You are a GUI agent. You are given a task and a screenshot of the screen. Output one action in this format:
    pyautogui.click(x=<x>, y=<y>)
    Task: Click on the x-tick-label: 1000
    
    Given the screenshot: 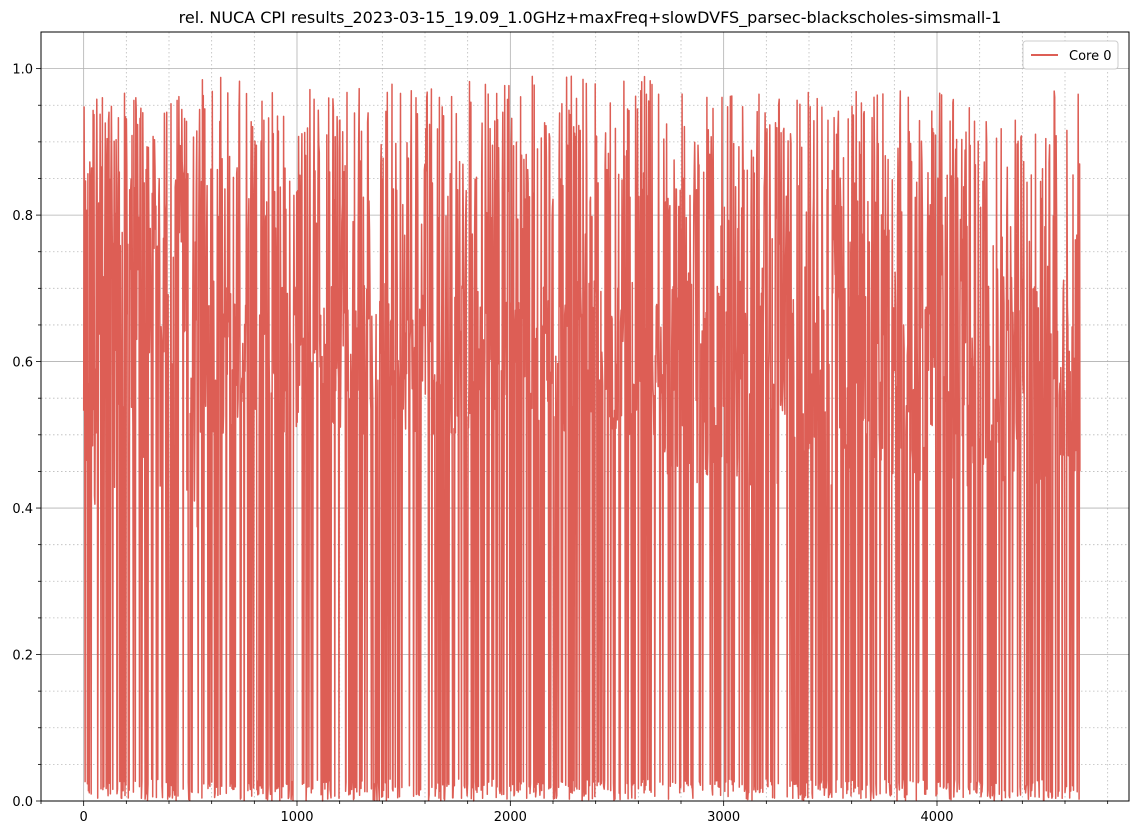 What is the action you would take?
    pyautogui.click(x=296, y=817)
    